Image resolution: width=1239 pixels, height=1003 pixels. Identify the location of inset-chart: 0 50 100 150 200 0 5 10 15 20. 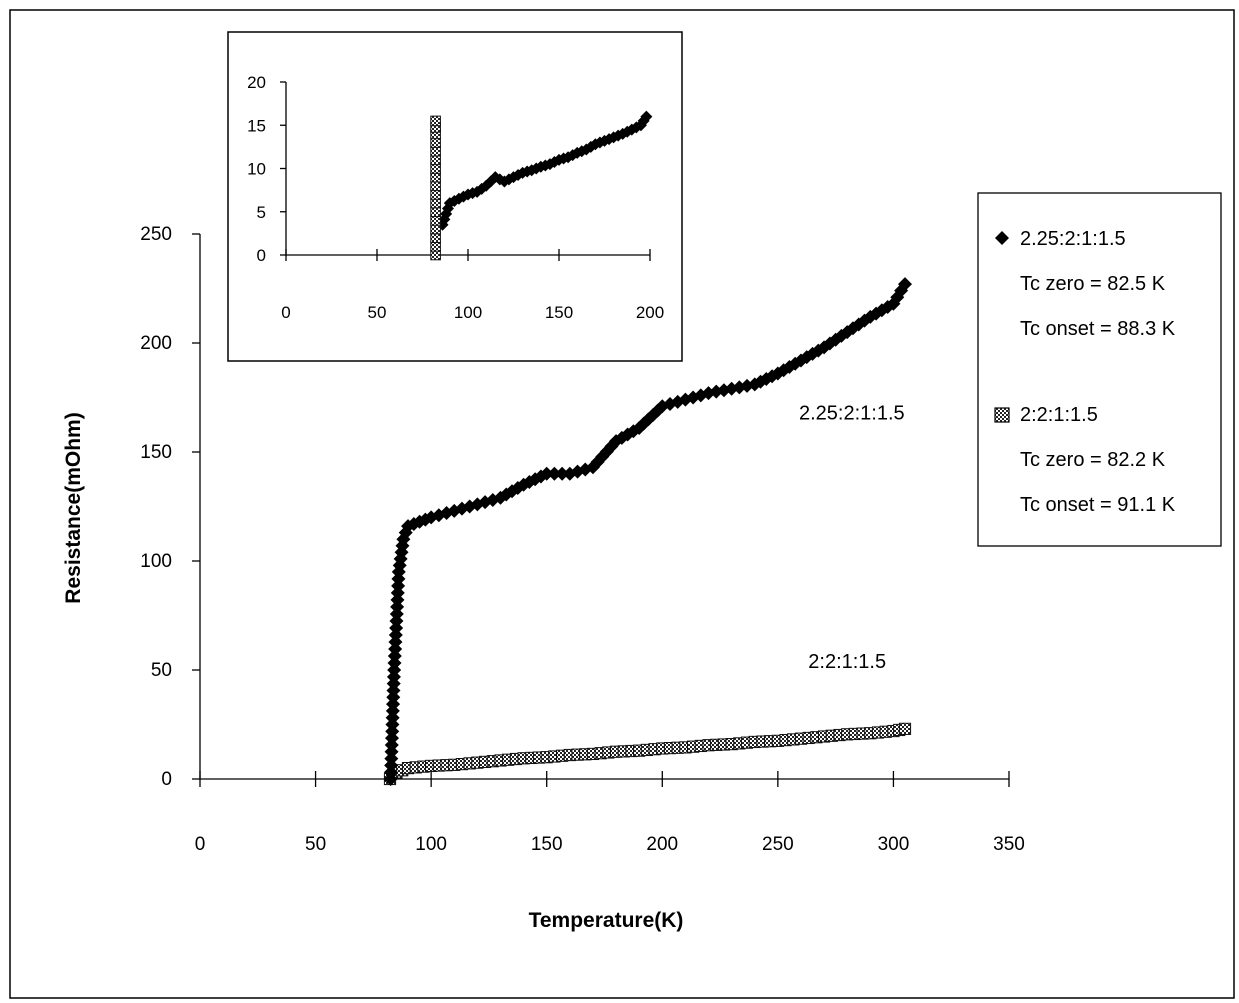
(455, 196).